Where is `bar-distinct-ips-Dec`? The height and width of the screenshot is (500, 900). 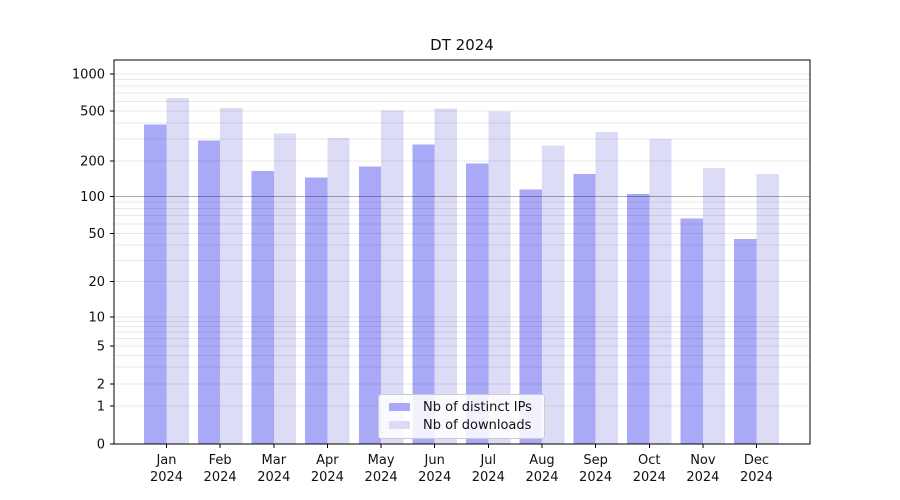 bar-distinct-ips-Dec is located at coordinates (745, 341).